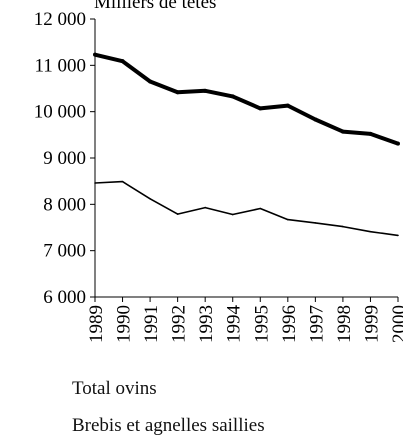 Image resolution: width=403 pixels, height=437 pixels. What do you see at coordinates (206, 324) in the screenshot?
I see `x-tick-label: 1993` at bounding box center [206, 324].